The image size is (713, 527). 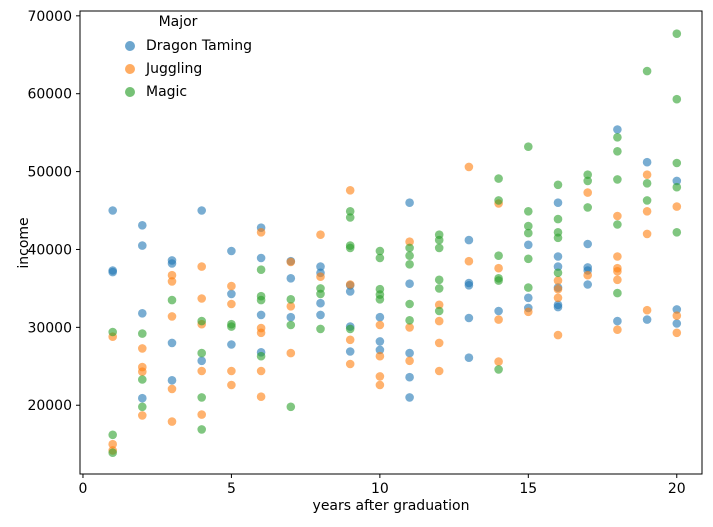 What do you see at coordinates (130, 68) in the screenshot?
I see `juggling-marker-icon` at bounding box center [130, 68].